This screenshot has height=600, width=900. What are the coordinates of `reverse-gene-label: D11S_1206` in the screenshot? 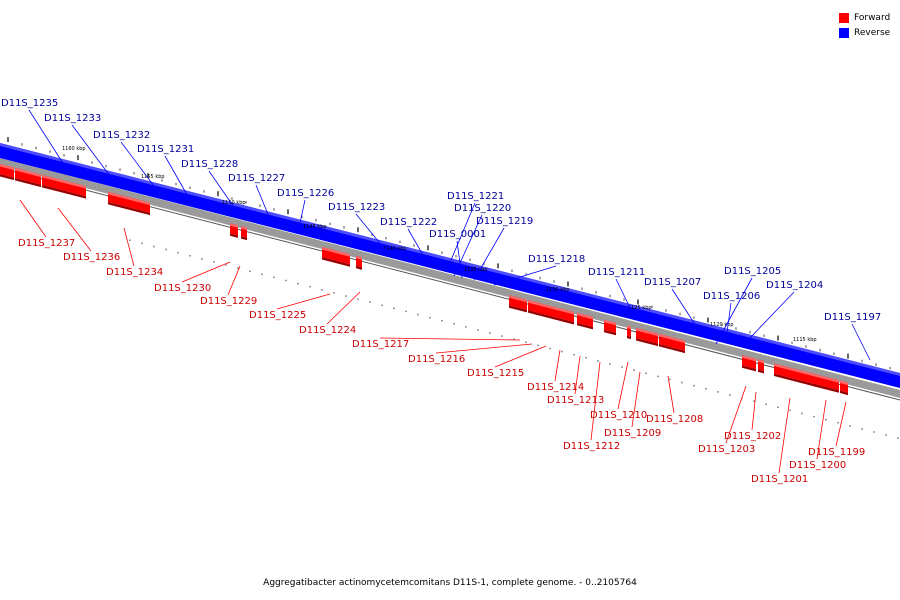 It's located at (731, 296).